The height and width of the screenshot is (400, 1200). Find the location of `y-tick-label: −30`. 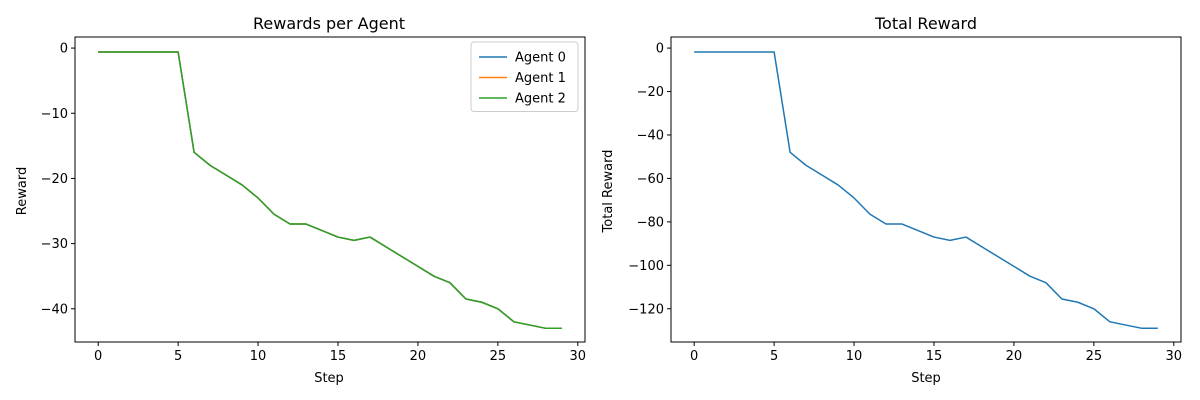

y-tick-label: −30 is located at coordinates (54, 244).